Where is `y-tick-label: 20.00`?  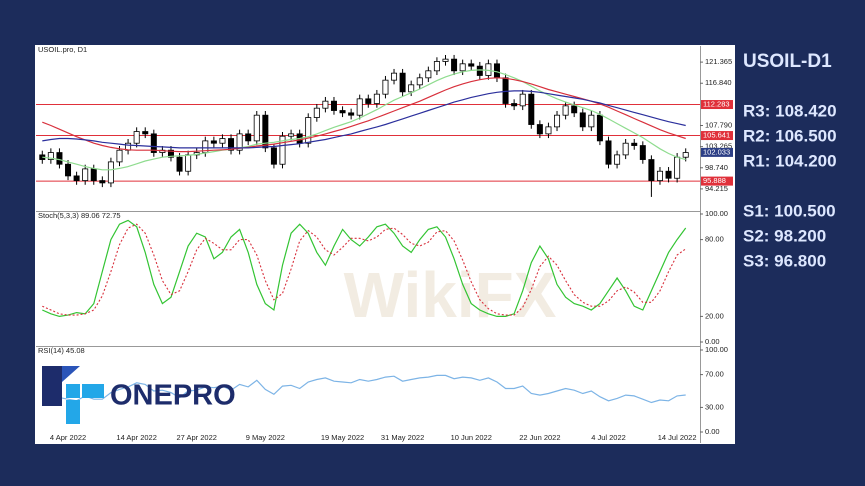 y-tick-label: 20.00 is located at coordinates (714, 315).